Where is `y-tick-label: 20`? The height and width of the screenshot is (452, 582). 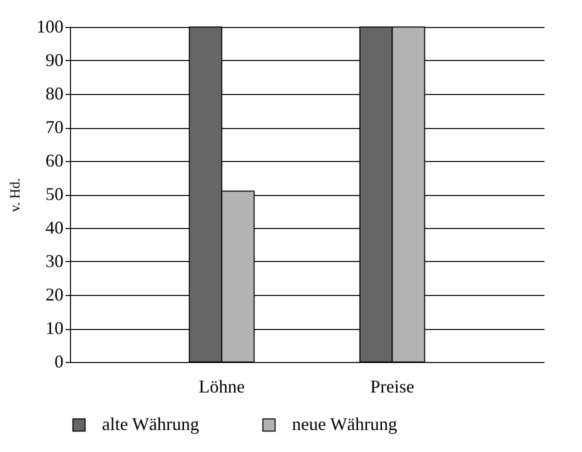
y-tick-label: 20 is located at coordinates (55, 294).